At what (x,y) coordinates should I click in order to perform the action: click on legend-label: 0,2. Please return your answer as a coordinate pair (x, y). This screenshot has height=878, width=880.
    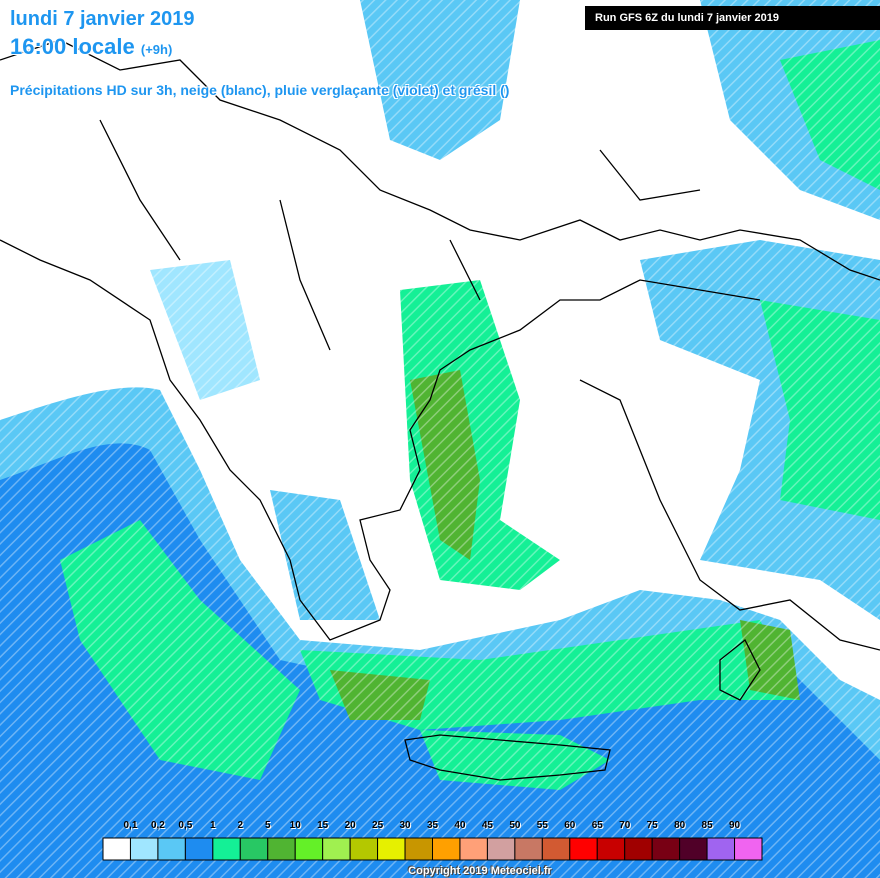
    Looking at the image, I should click on (157, 825).